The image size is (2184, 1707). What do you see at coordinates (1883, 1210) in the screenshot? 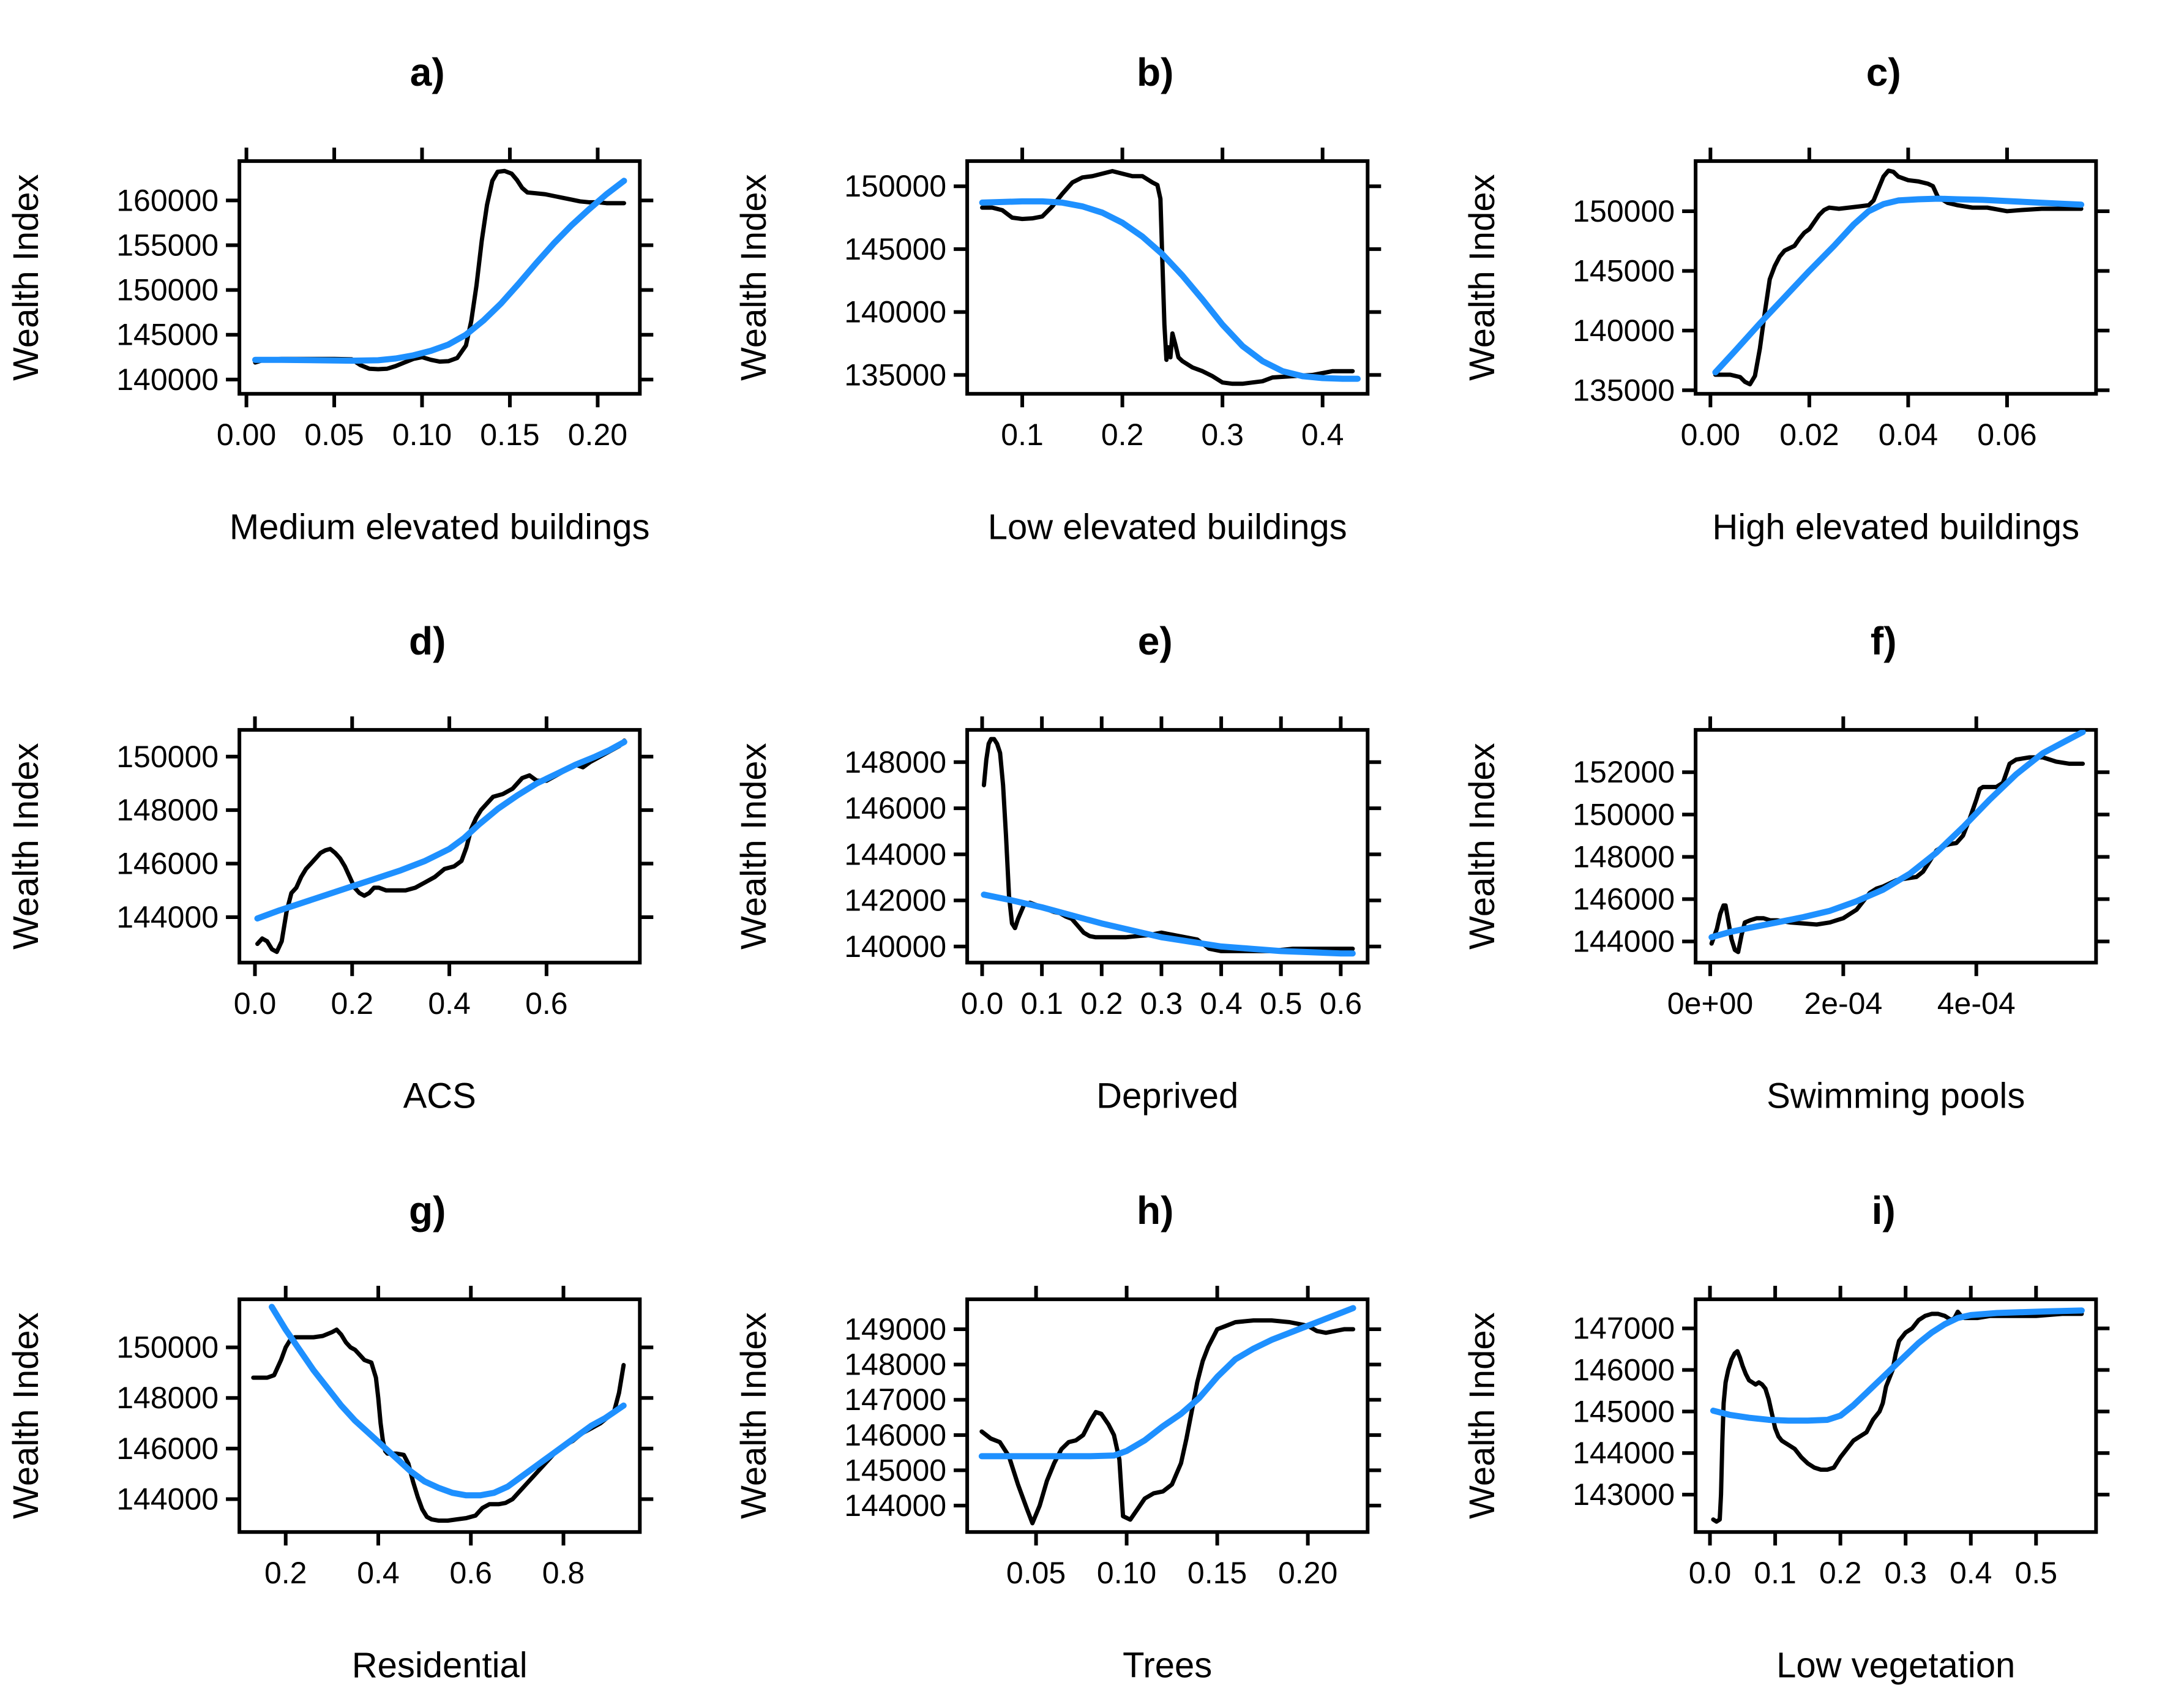
I see `panel-title: i)` at bounding box center [1883, 1210].